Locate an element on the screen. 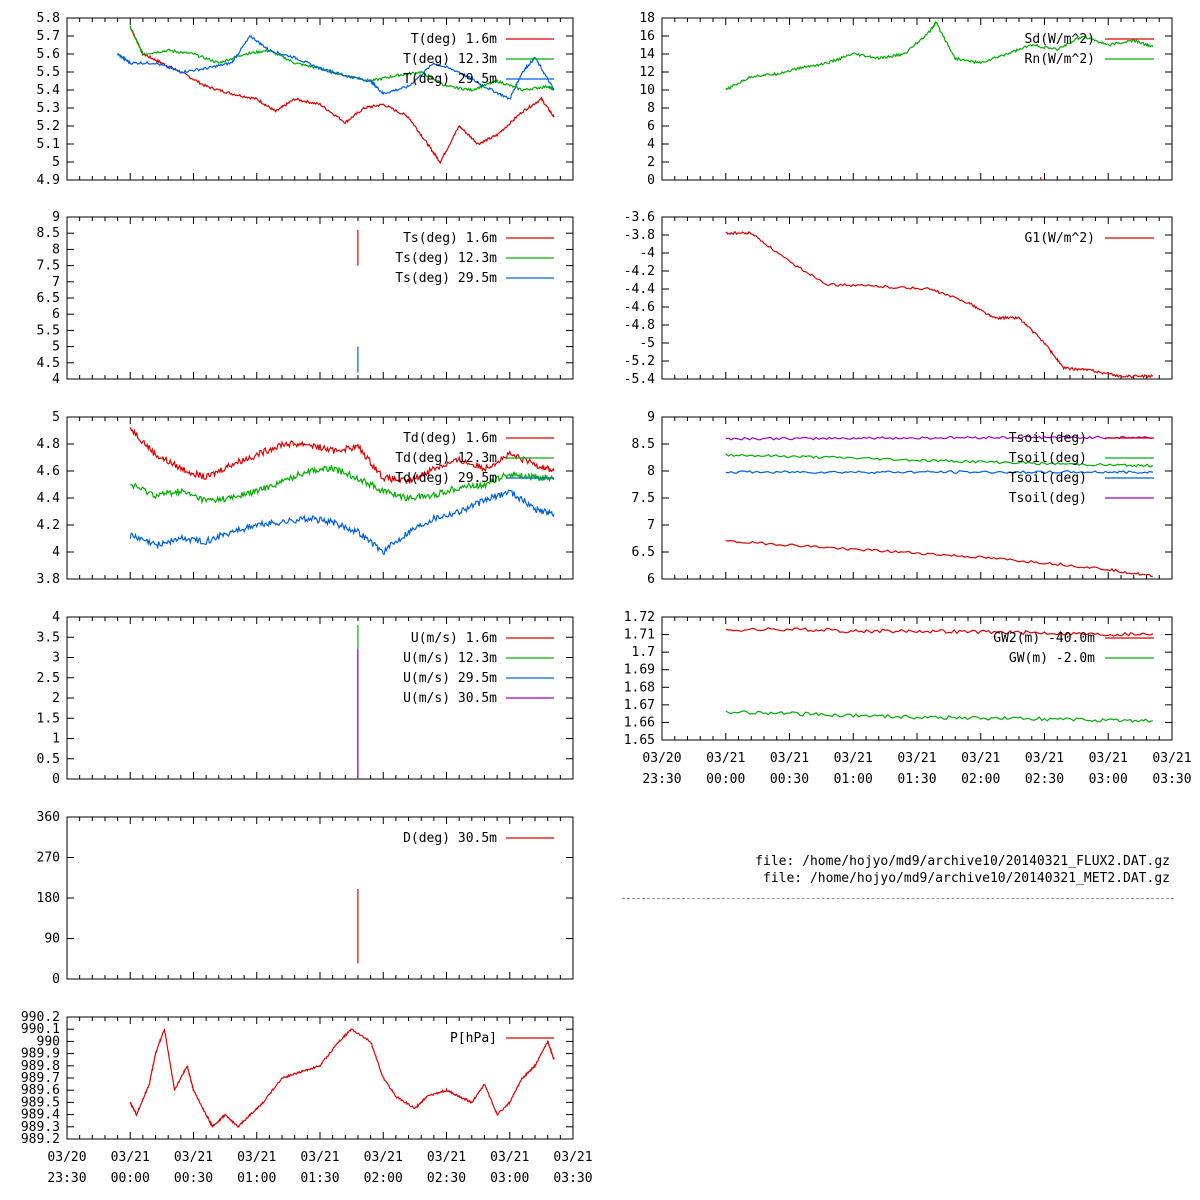 The width and height of the screenshot is (1200, 1200). y-tick-label: 1.67 is located at coordinates (639, 705).